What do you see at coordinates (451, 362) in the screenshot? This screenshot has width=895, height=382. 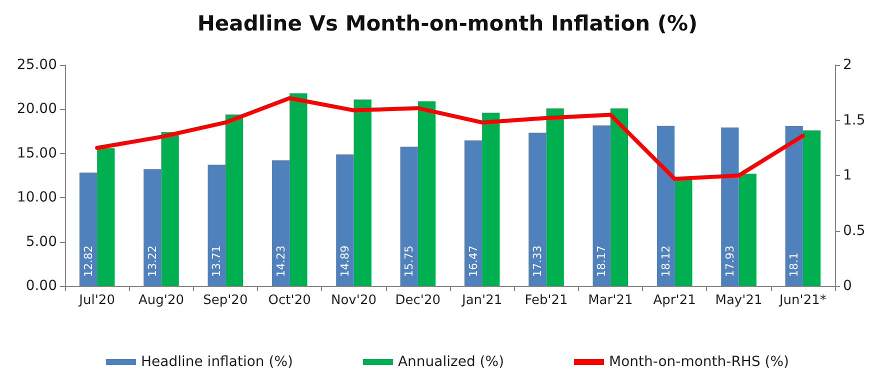 I see `legend-label: Annualized (%)` at bounding box center [451, 362].